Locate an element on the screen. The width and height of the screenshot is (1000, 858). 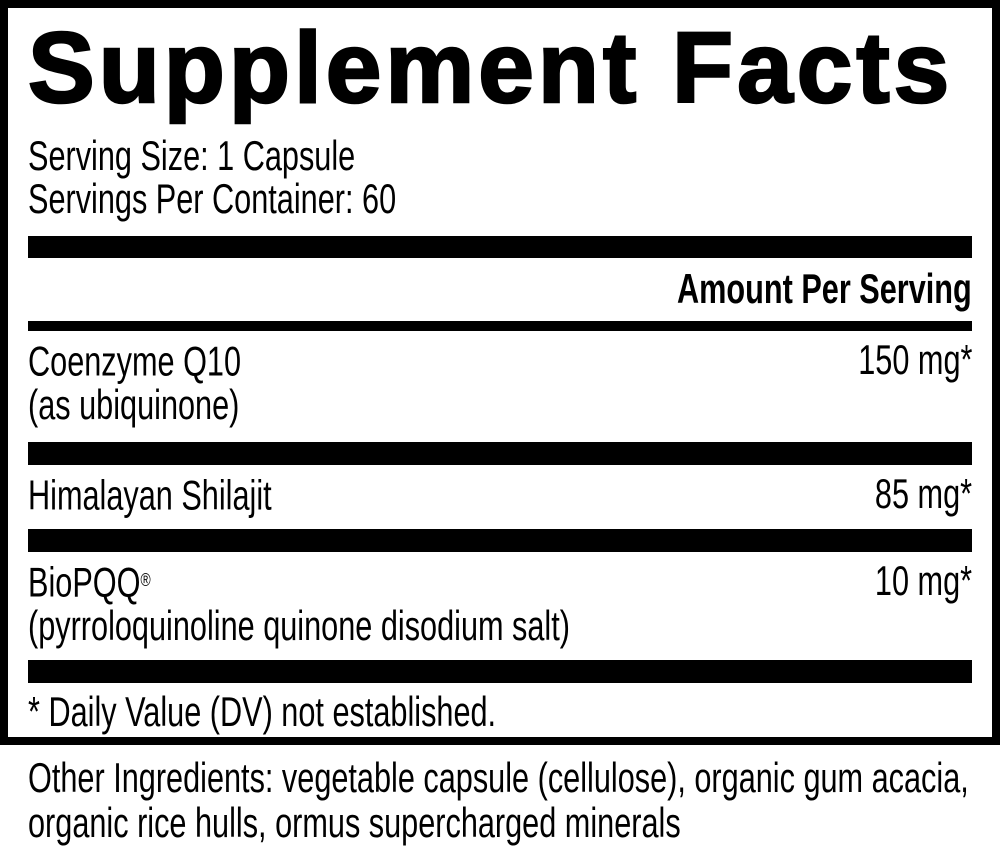
registered-trademark: ® is located at coordinates (145, 580).